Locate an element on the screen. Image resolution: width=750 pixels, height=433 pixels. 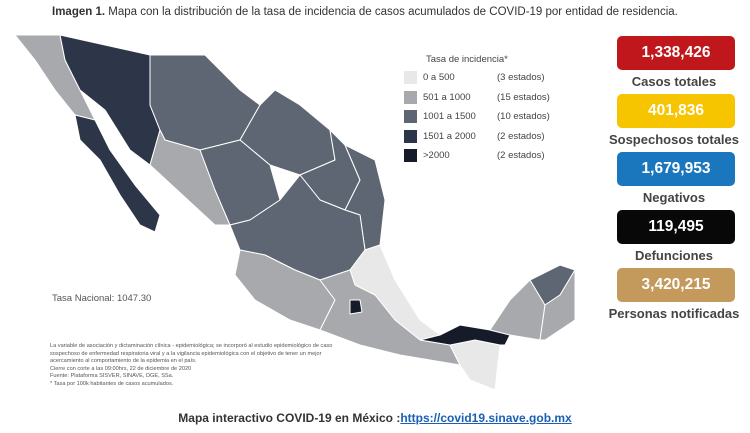
legend-count: (15 estados) is located at coordinates (523, 97).